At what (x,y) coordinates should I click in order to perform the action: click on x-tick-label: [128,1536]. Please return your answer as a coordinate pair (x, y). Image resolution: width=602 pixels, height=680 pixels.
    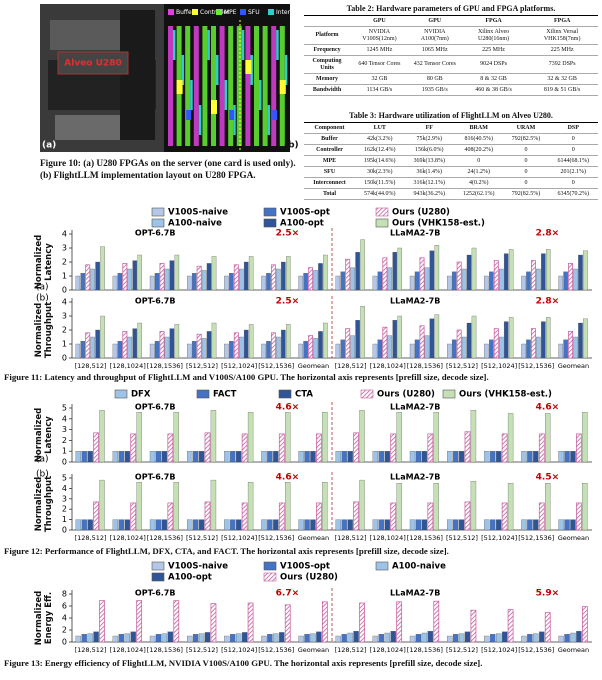
    Looking at the image, I should click on (165, 366).